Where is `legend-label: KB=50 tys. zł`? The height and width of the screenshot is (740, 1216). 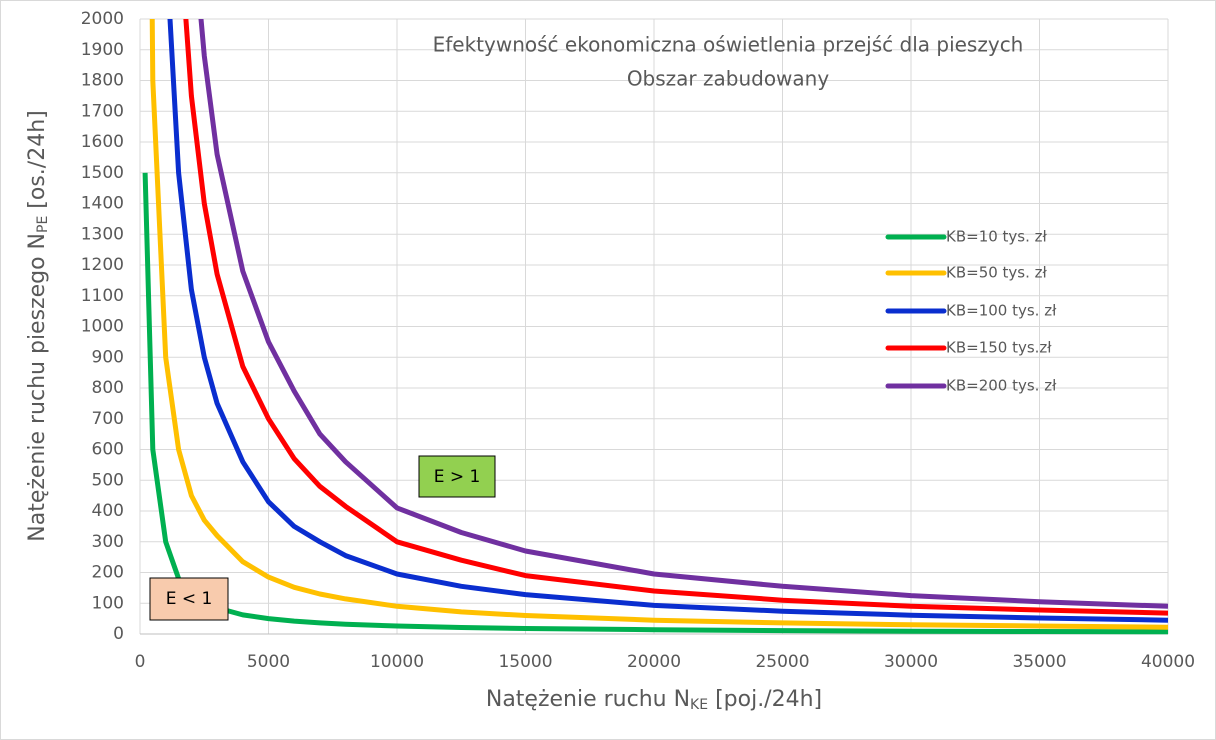
legend-label: KB=50 tys. zł is located at coordinates (997, 273).